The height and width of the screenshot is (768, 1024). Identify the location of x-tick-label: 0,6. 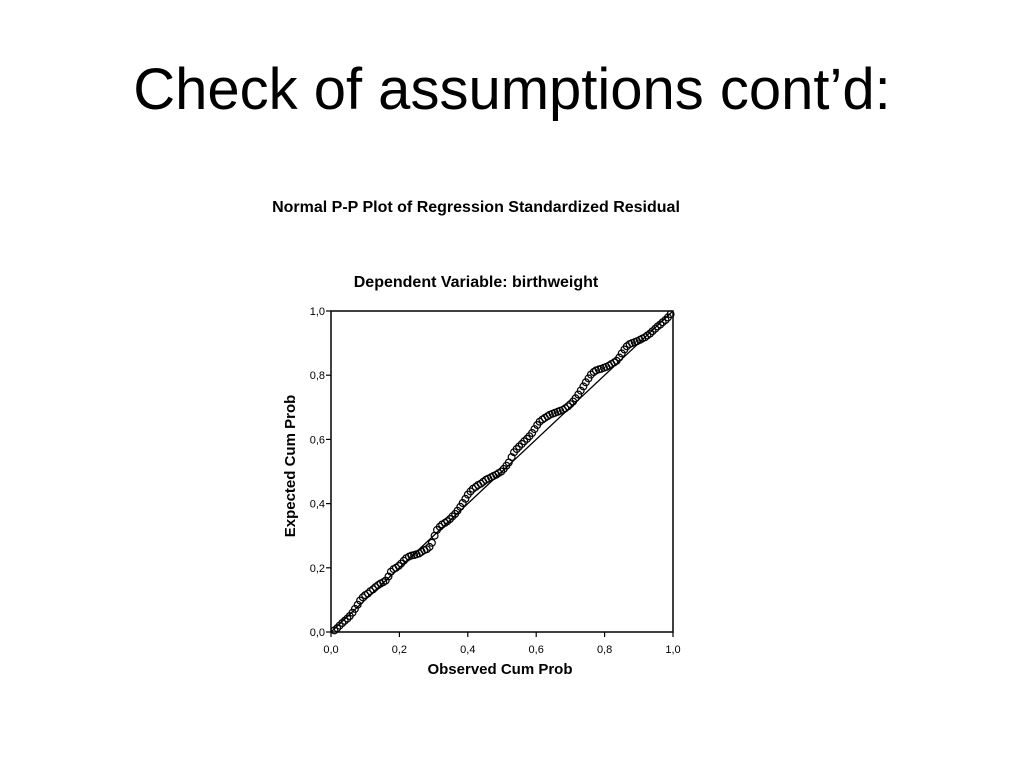
(536, 650).